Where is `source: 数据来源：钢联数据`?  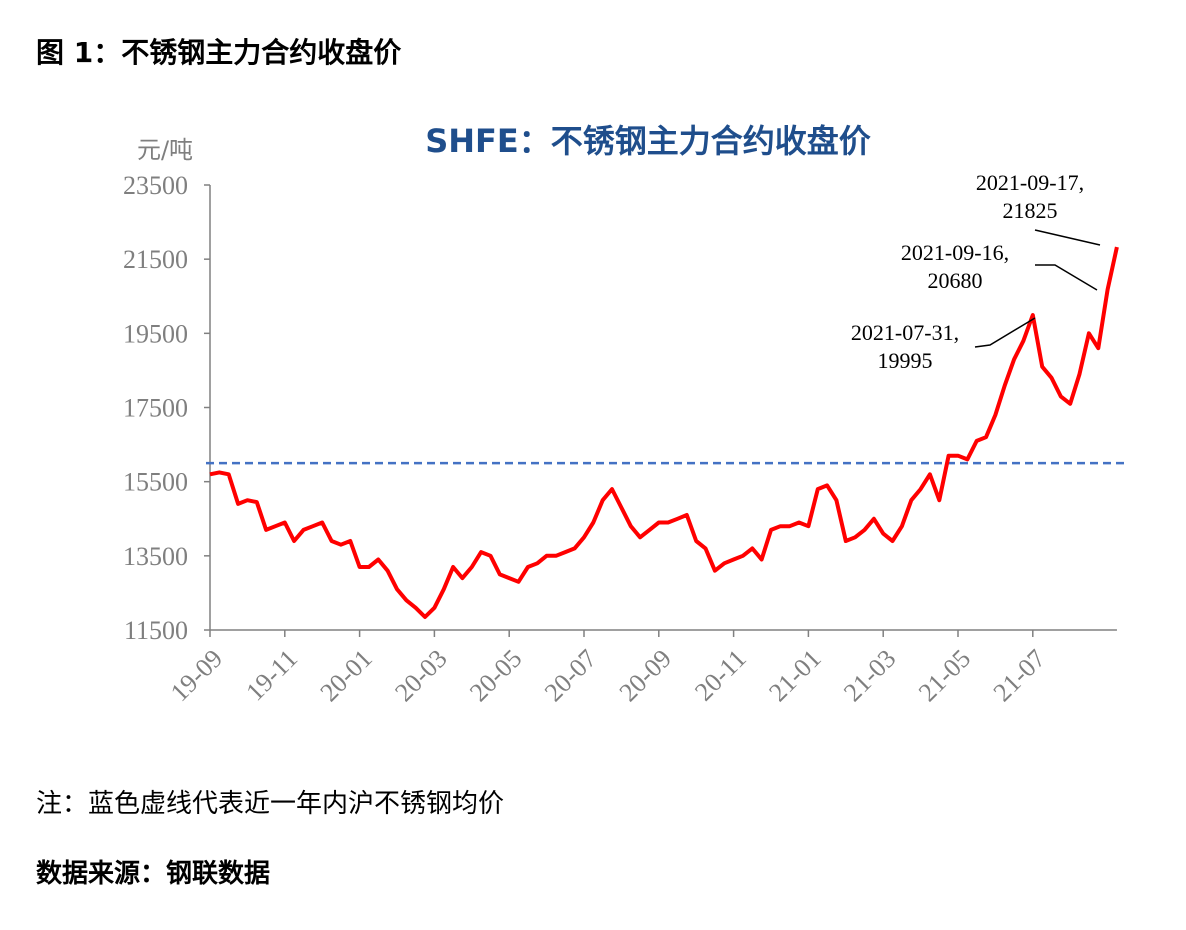 source: 数据来源：钢联数据 is located at coordinates (153, 874).